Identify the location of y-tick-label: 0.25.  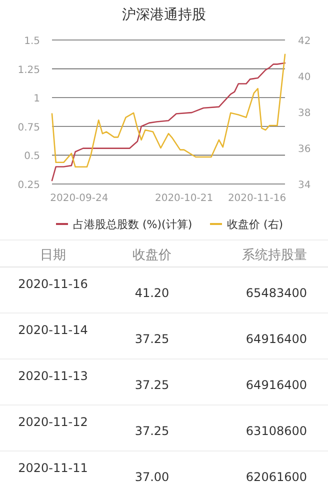
(29, 185).